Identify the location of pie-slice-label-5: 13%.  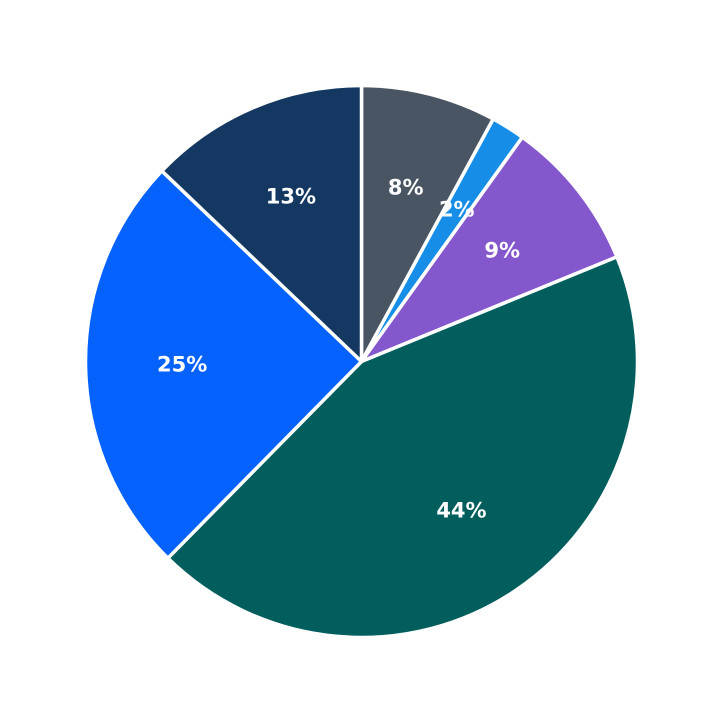
(291, 197).